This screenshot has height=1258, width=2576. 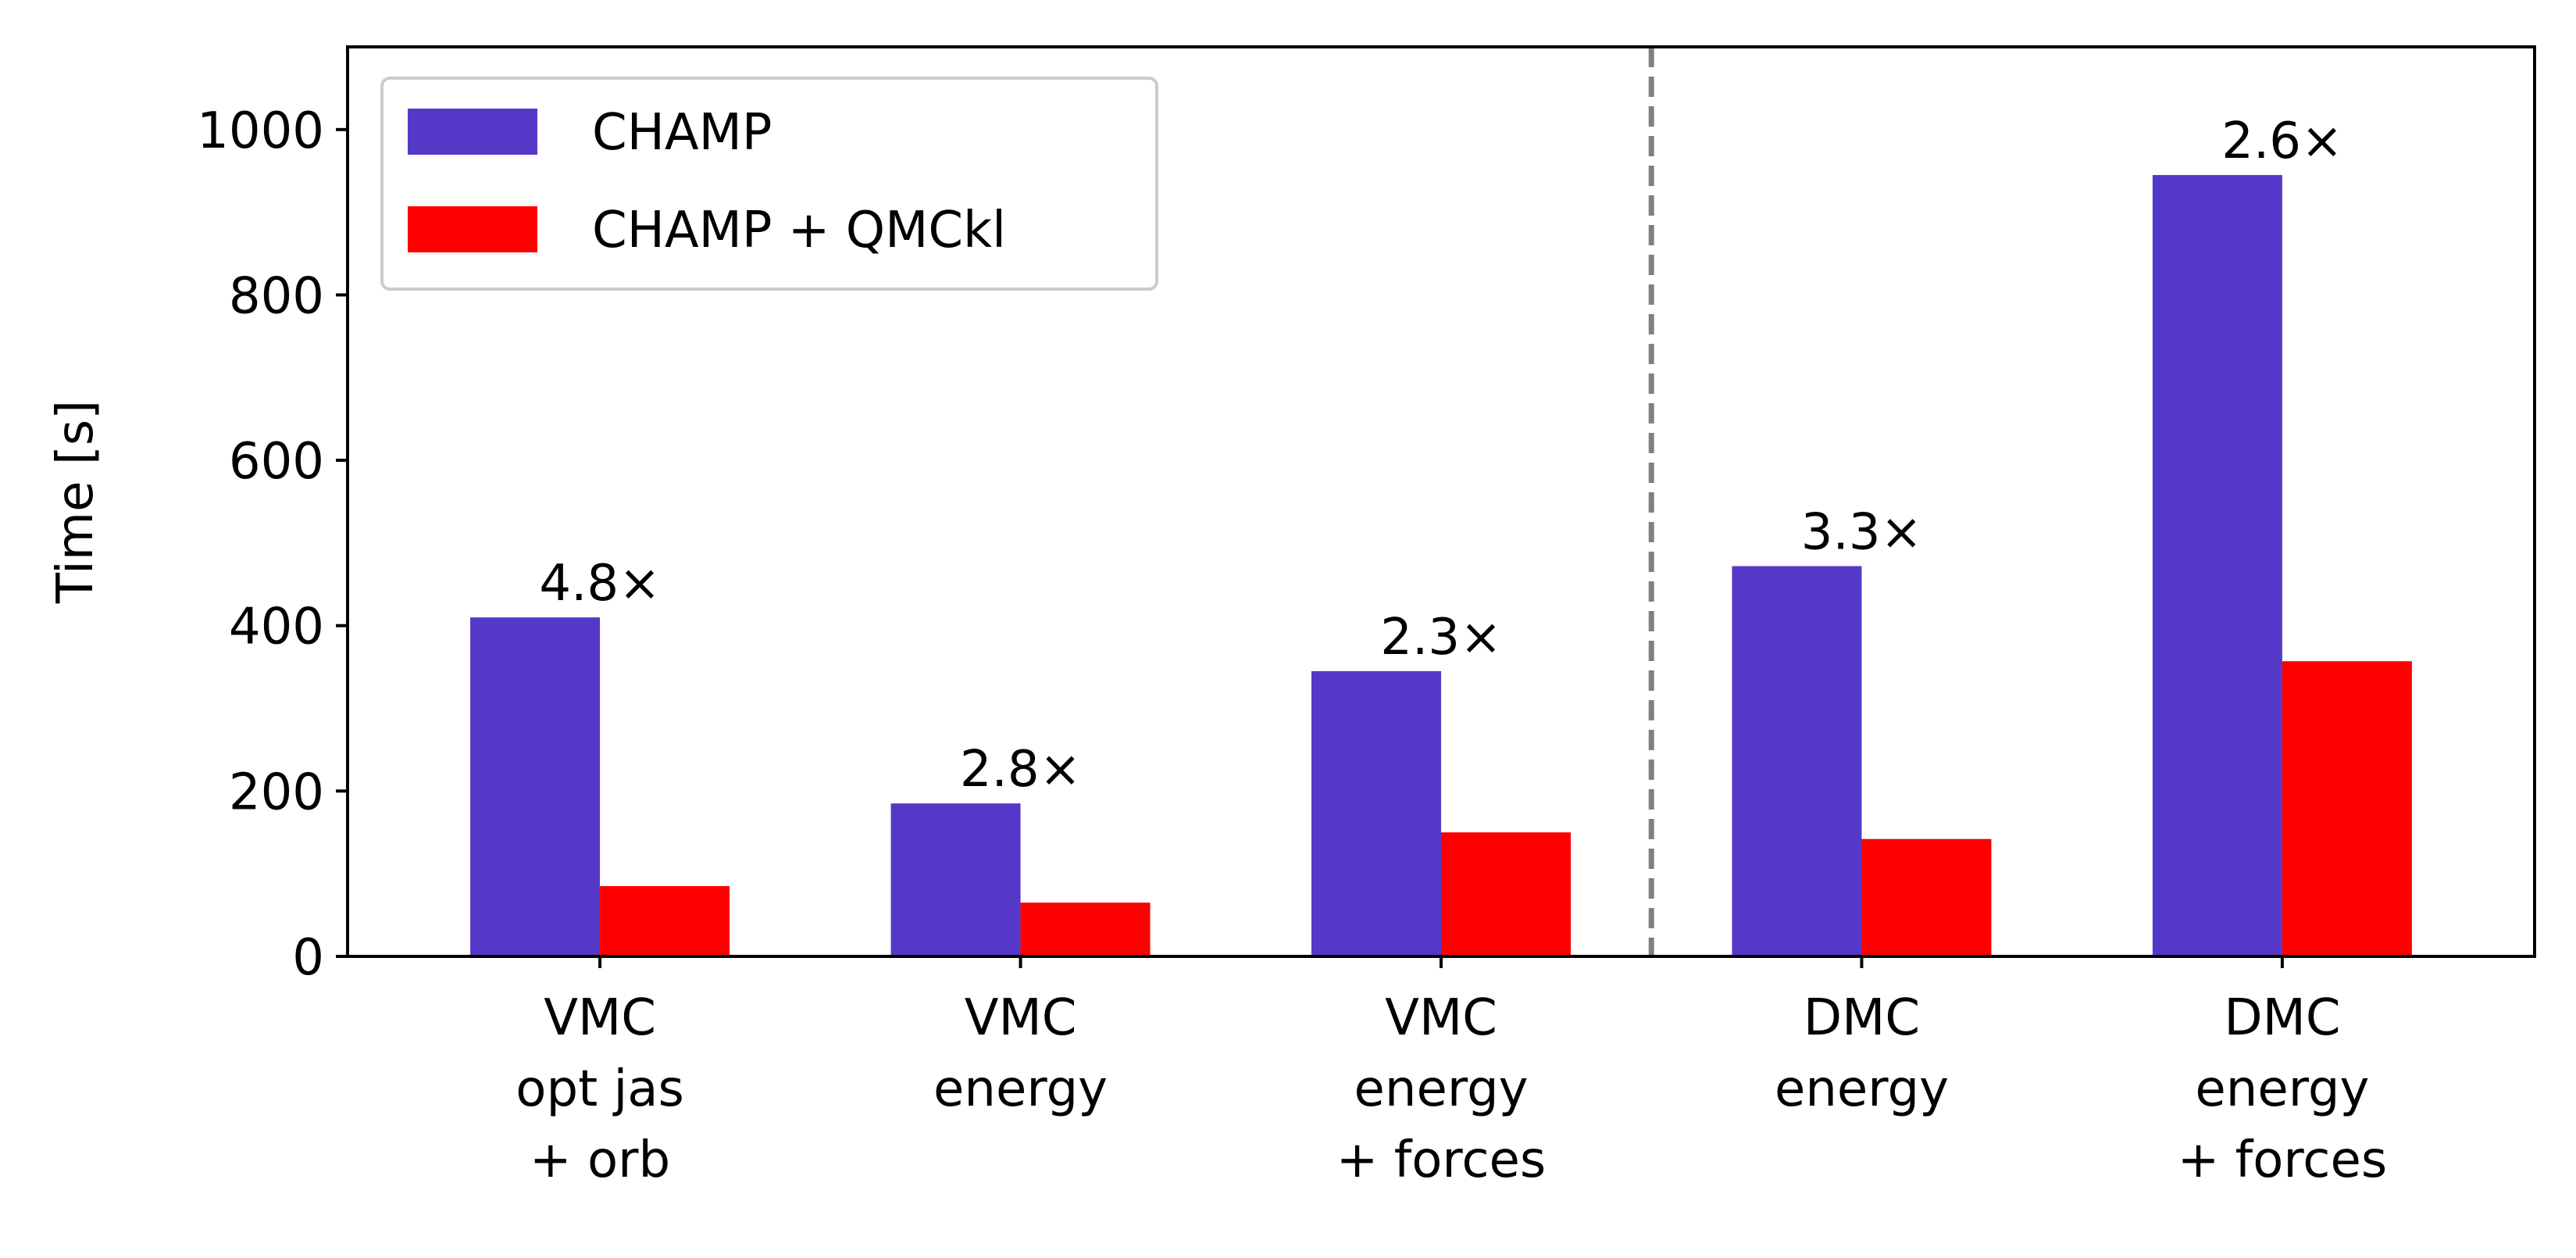 I want to click on x-tick-label: VMC energy, so click(x=1020, y=1053).